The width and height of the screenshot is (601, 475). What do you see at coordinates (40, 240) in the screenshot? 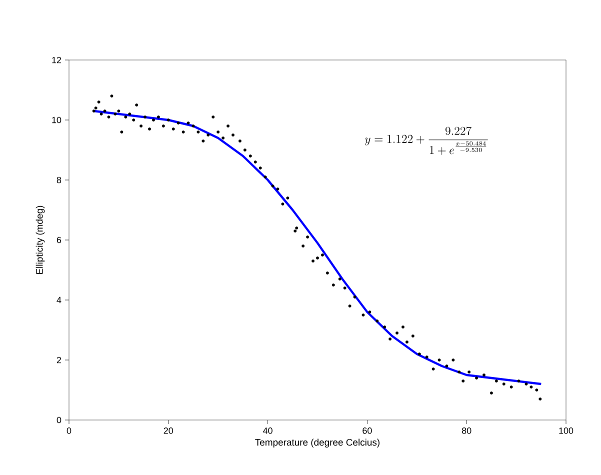
I see `y-axis-title: Ellipticity (mdeg)` at bounding box center [40, 240].